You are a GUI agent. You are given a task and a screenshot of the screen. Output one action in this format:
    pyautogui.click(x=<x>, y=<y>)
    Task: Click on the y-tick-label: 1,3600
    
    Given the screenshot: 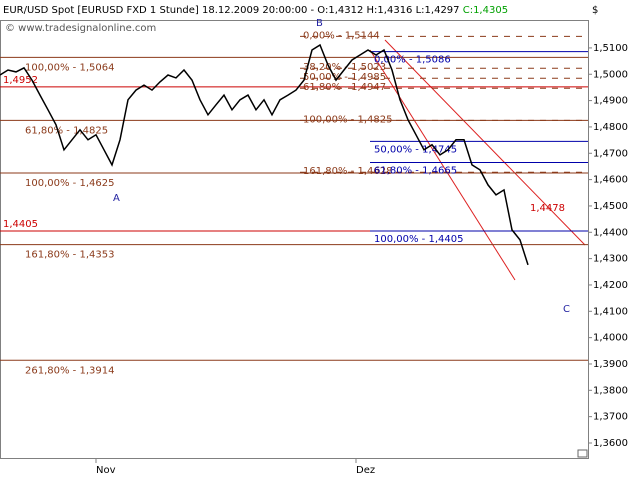 What is the action you would take?
    pyautogui.click(x=610, y=443)
    